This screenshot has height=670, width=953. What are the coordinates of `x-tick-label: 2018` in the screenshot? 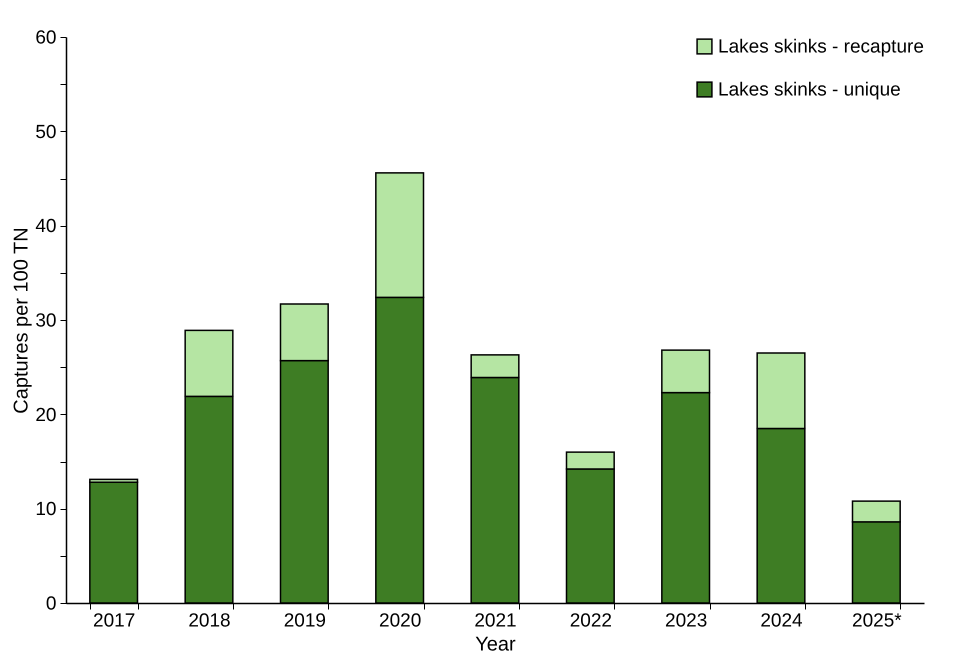 It's located at (209, 621).